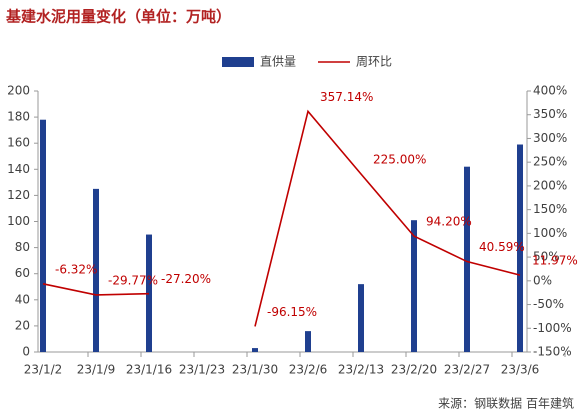  I want to click on legend-label: 周环比, so click(374, 62).